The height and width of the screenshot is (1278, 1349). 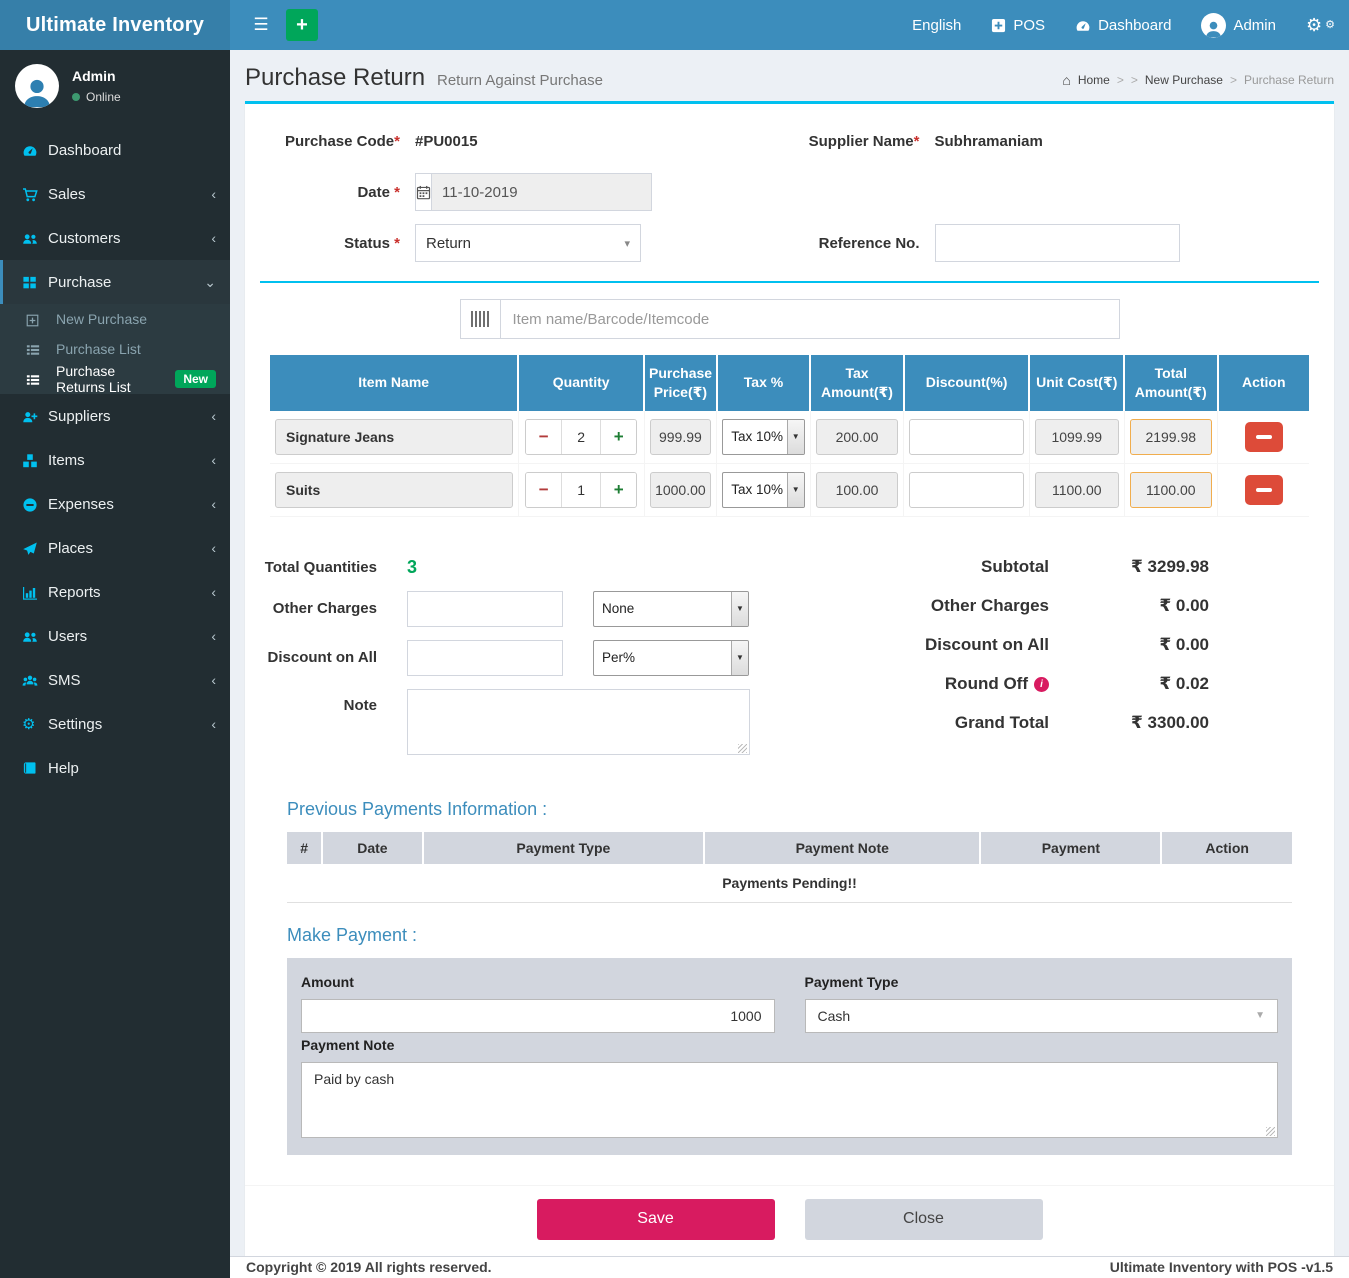 What do you see at coordinates (1169, 722) in the screenshot?
I see `grand-total-value: ₹ 3300.00` at bounding box center [1169, 722].